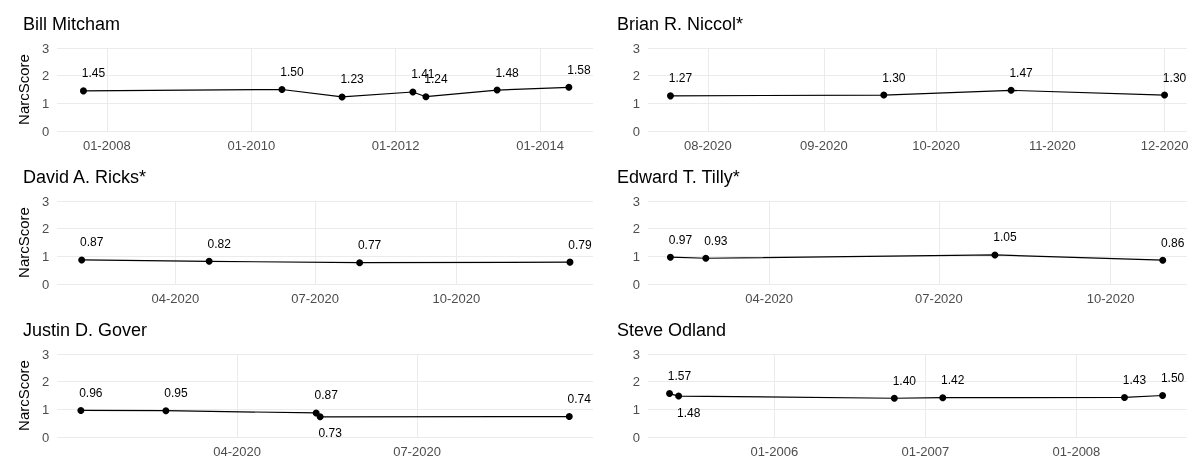  What do you see at coordinates (1173, 242) in the screenshot?
I see `data-label: 0.86` at bounding box center [1173, 242].